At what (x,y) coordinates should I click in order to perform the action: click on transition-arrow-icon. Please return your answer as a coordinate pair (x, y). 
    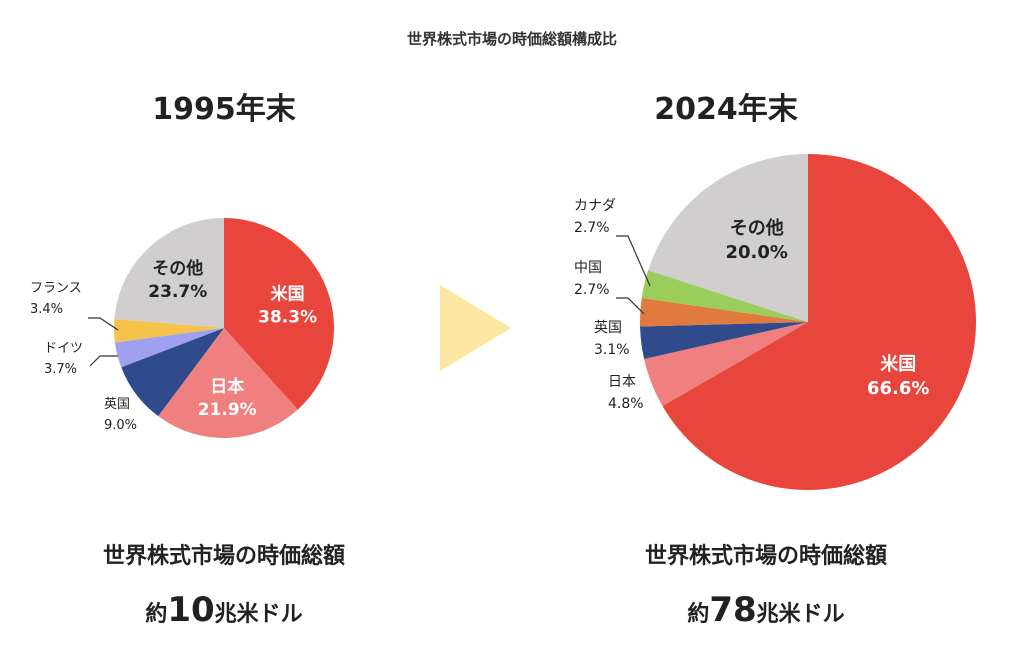
    Looking at the image, I should click on (475, 328).